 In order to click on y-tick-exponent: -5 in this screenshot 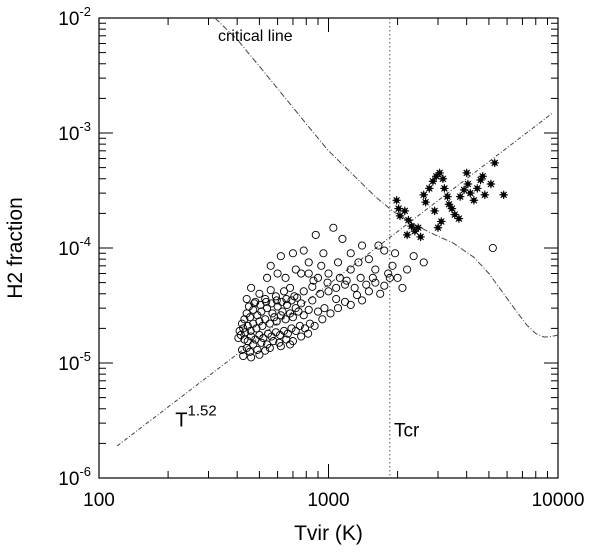, I will do `click(85, 356)`.